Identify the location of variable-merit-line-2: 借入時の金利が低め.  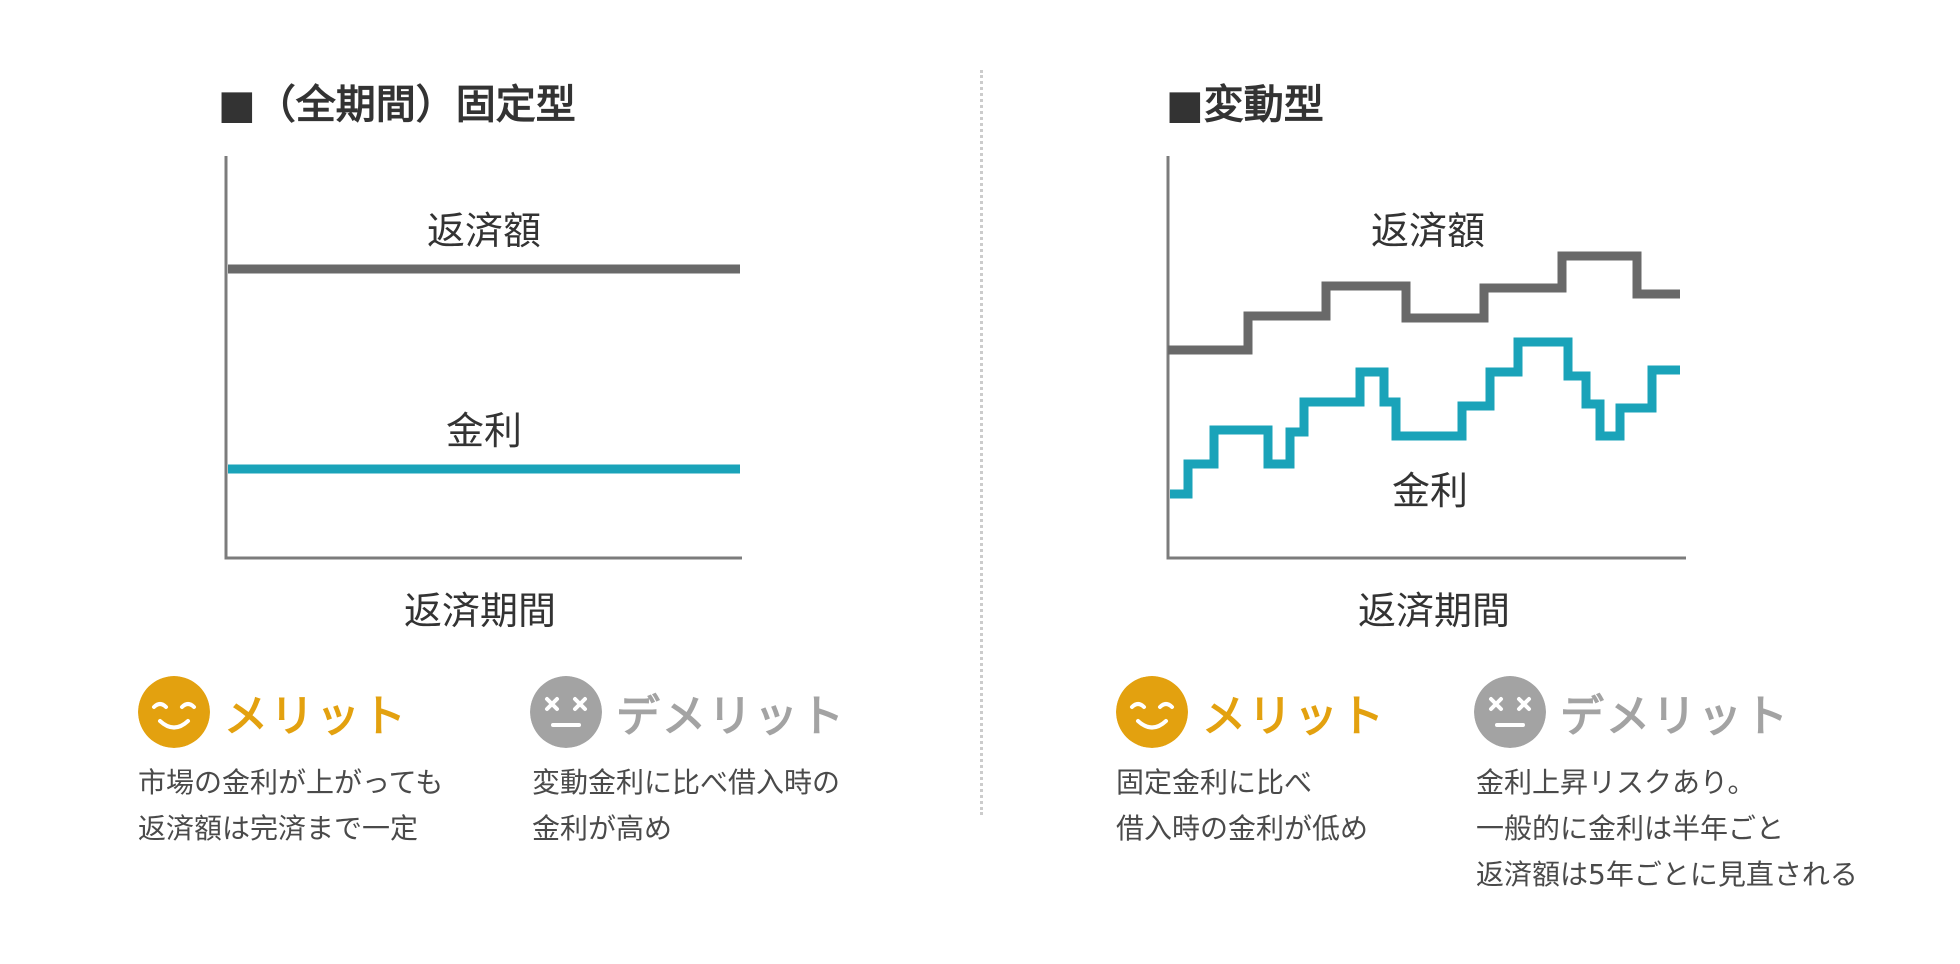
(1242, 828).